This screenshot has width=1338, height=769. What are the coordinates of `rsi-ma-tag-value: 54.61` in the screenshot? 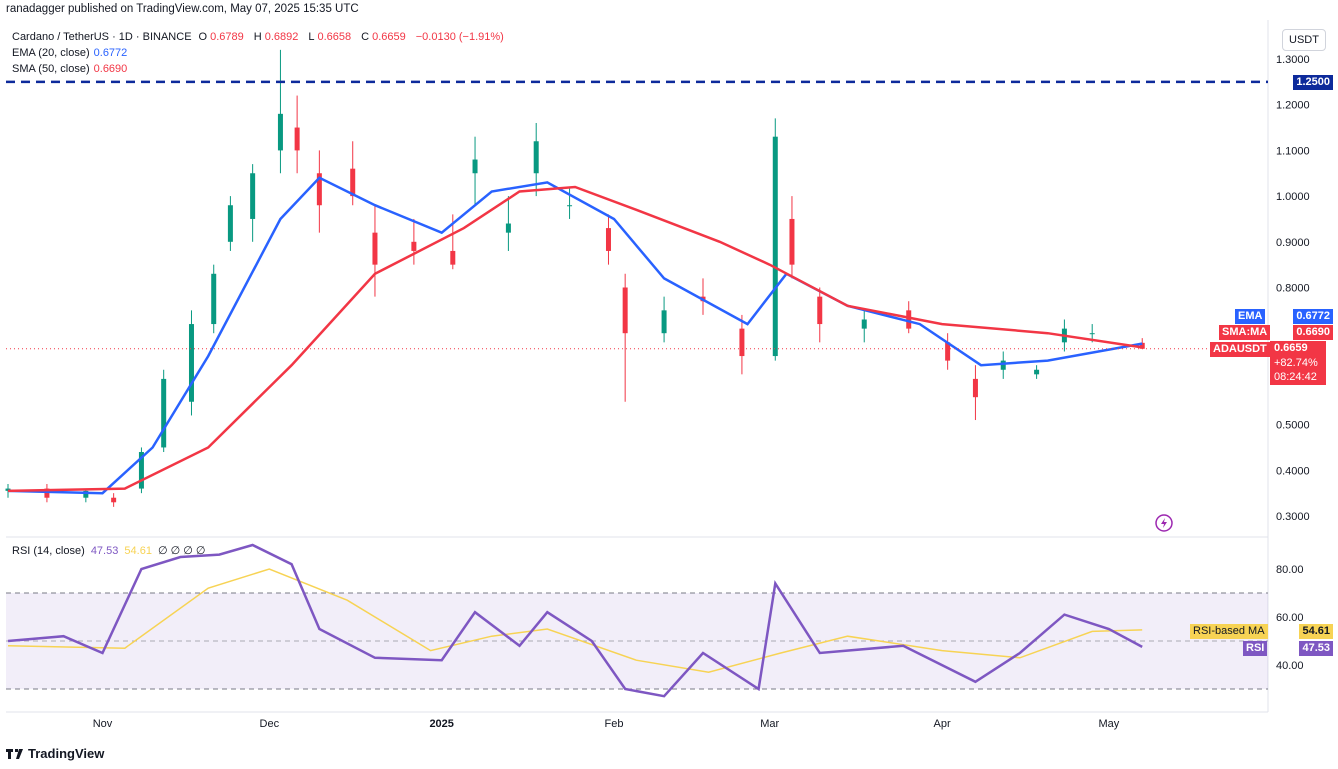 It's located at (1316, 631).